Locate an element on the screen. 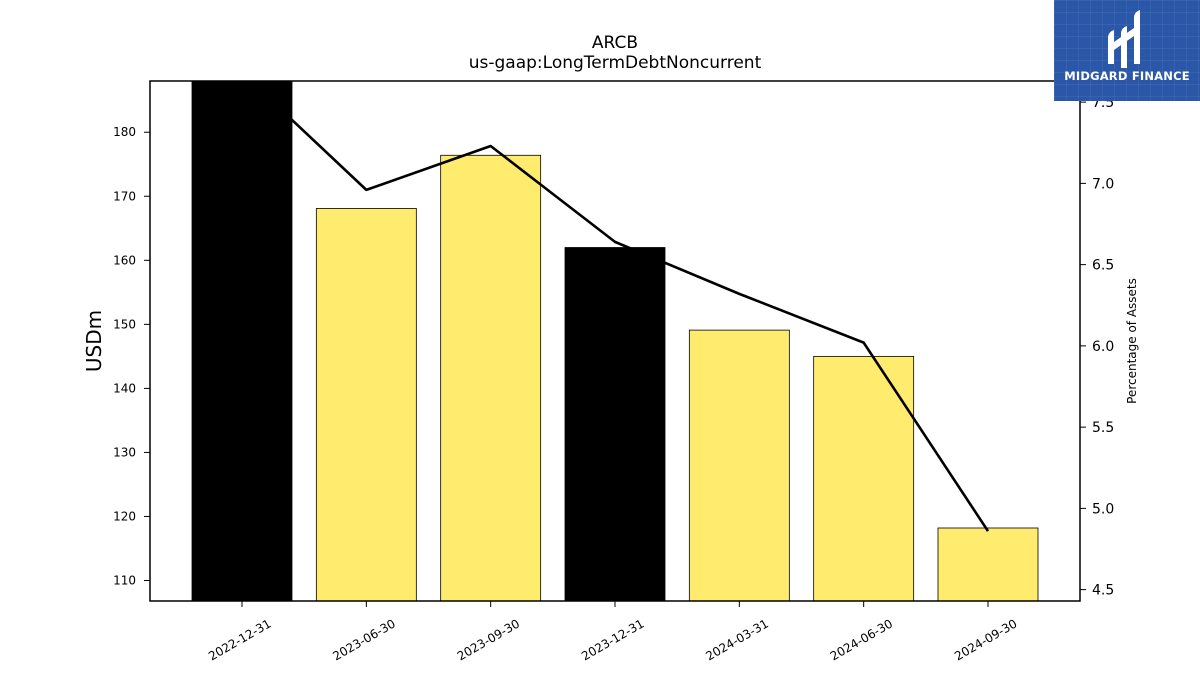 Image resolution: width=1200 pixels, height=675 pixels. y-axis-label: USDm is located at coordinates (94, 341).